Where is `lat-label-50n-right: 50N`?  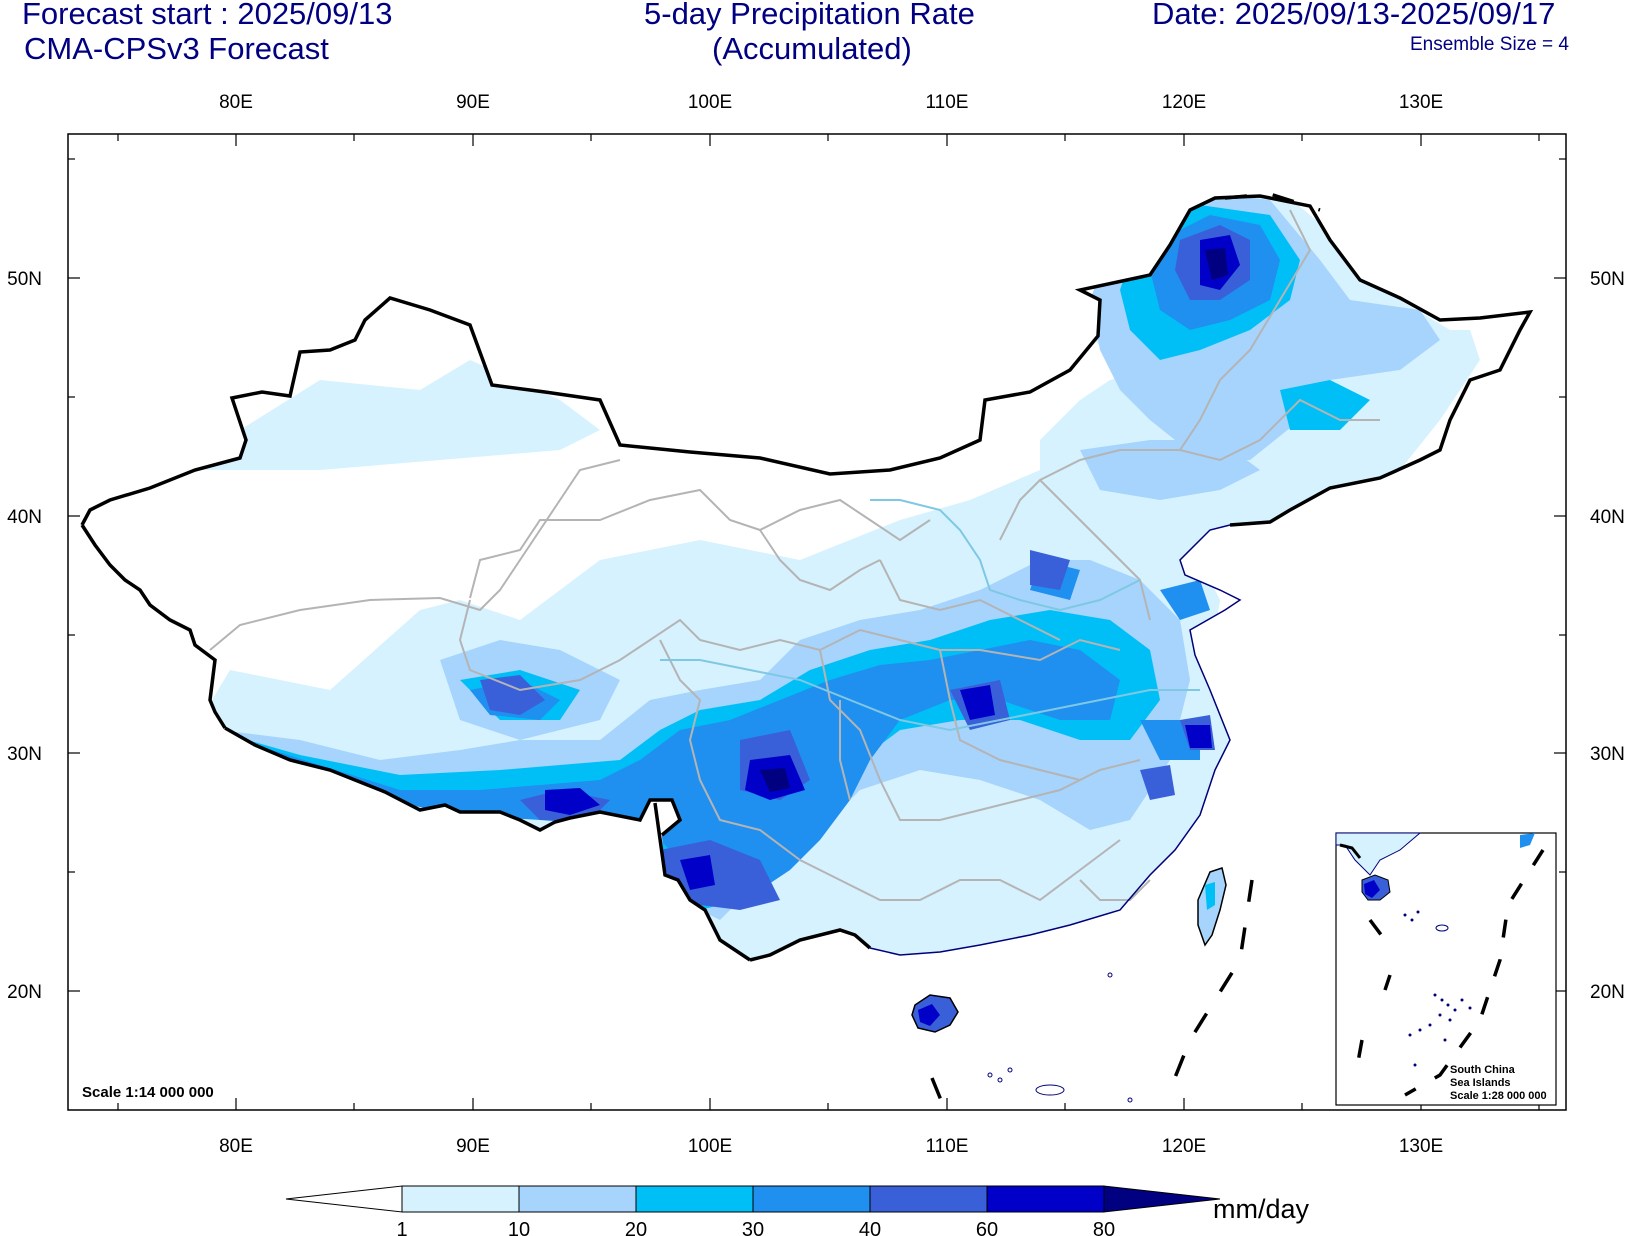
lat-label-50n-right: 50N is located at coordinates (1607, 279).